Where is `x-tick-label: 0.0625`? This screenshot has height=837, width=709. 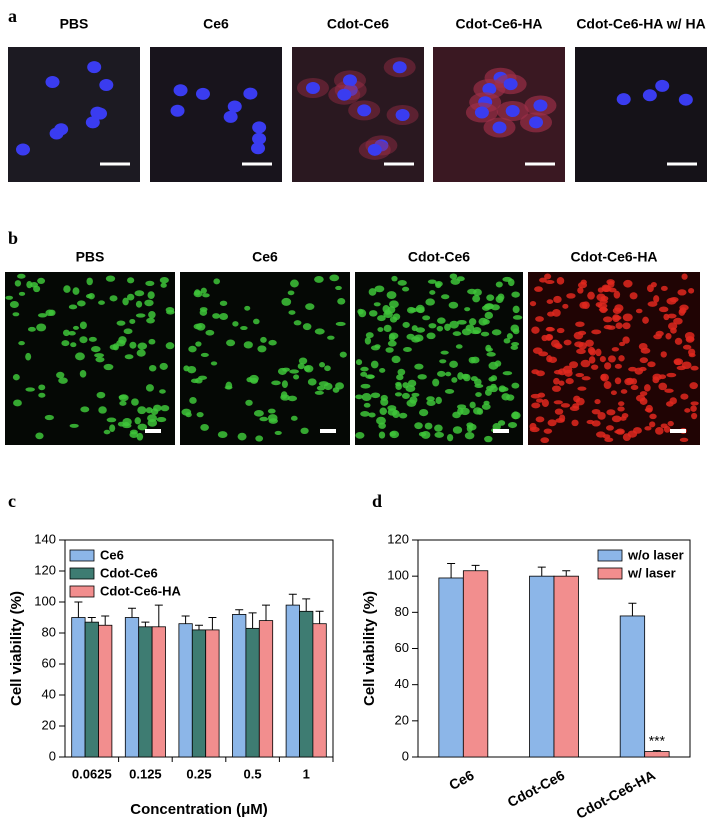
x-tick-label: 0.0625 is located at coordinates (92, 773).